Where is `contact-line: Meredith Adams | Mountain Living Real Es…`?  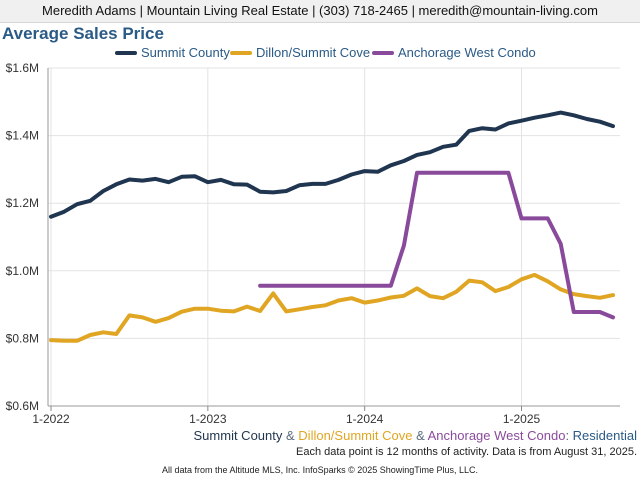
contact-line: Meredith Adams | Mountain Living Real Es… is located at coordinates (320, 10).